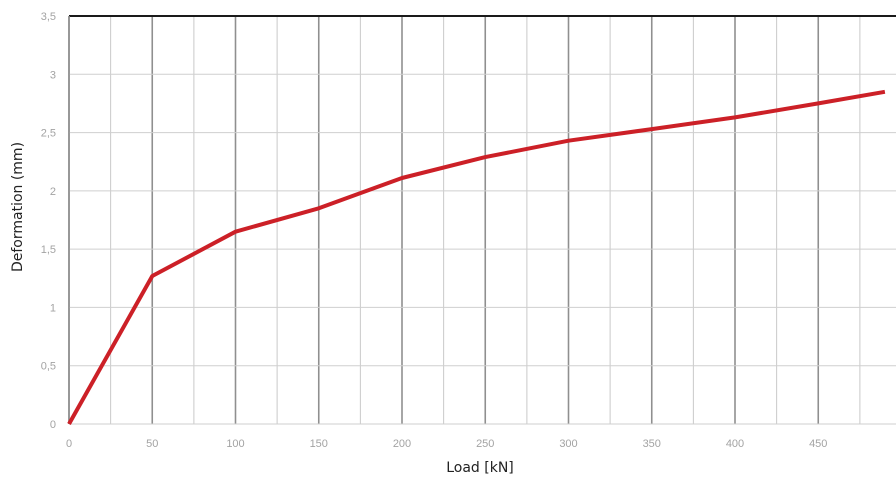  What do you see at coordinates (48, 250) in the screenshot?
I see `y-tick-label: 1,5` at bounding box center [48, 250].